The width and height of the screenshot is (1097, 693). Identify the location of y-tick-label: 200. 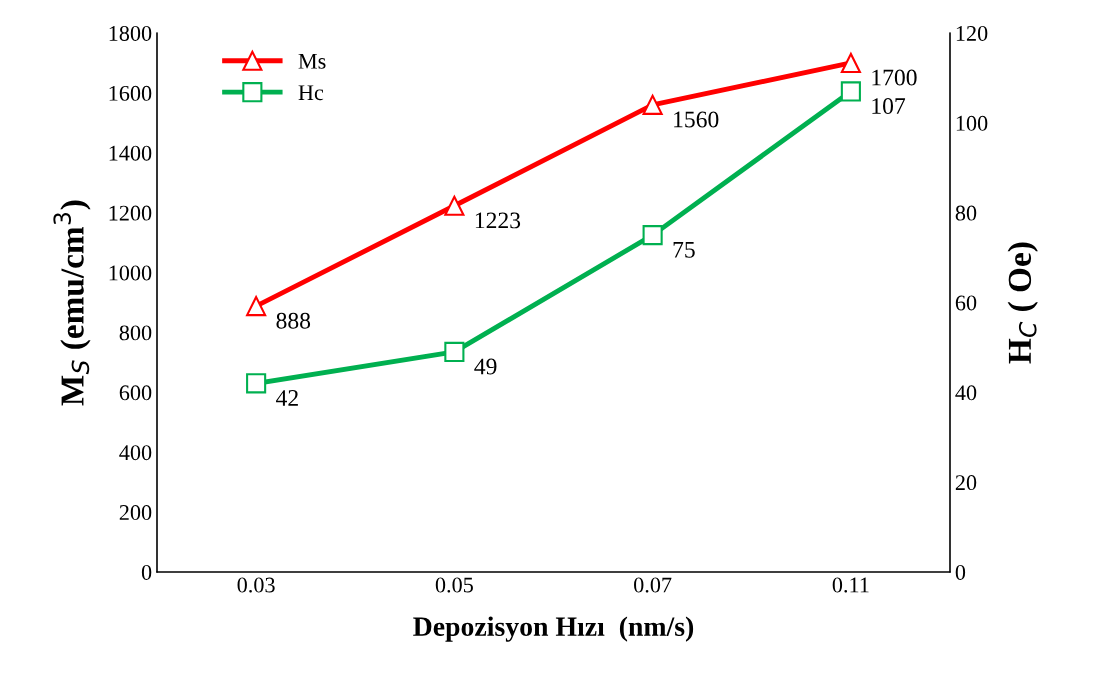
(135, 513).